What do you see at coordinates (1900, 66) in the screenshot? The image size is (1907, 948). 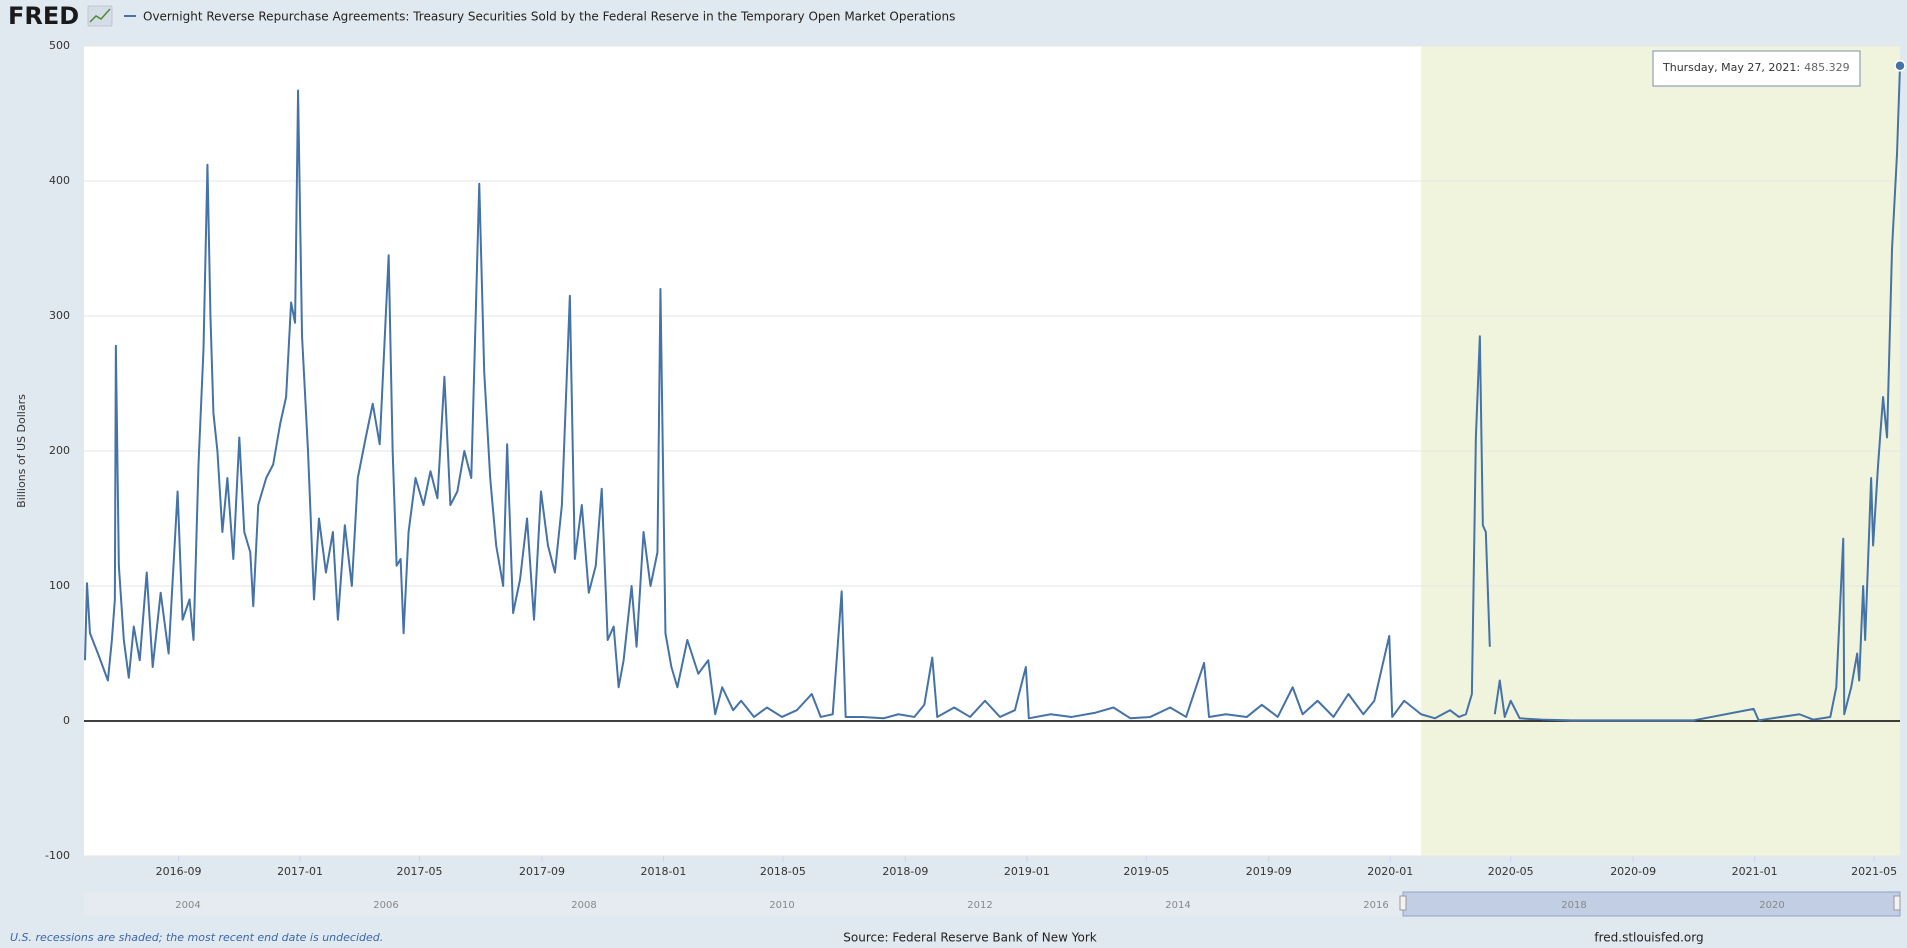 I see `hover-marker` at bounding box center [1900, 66].